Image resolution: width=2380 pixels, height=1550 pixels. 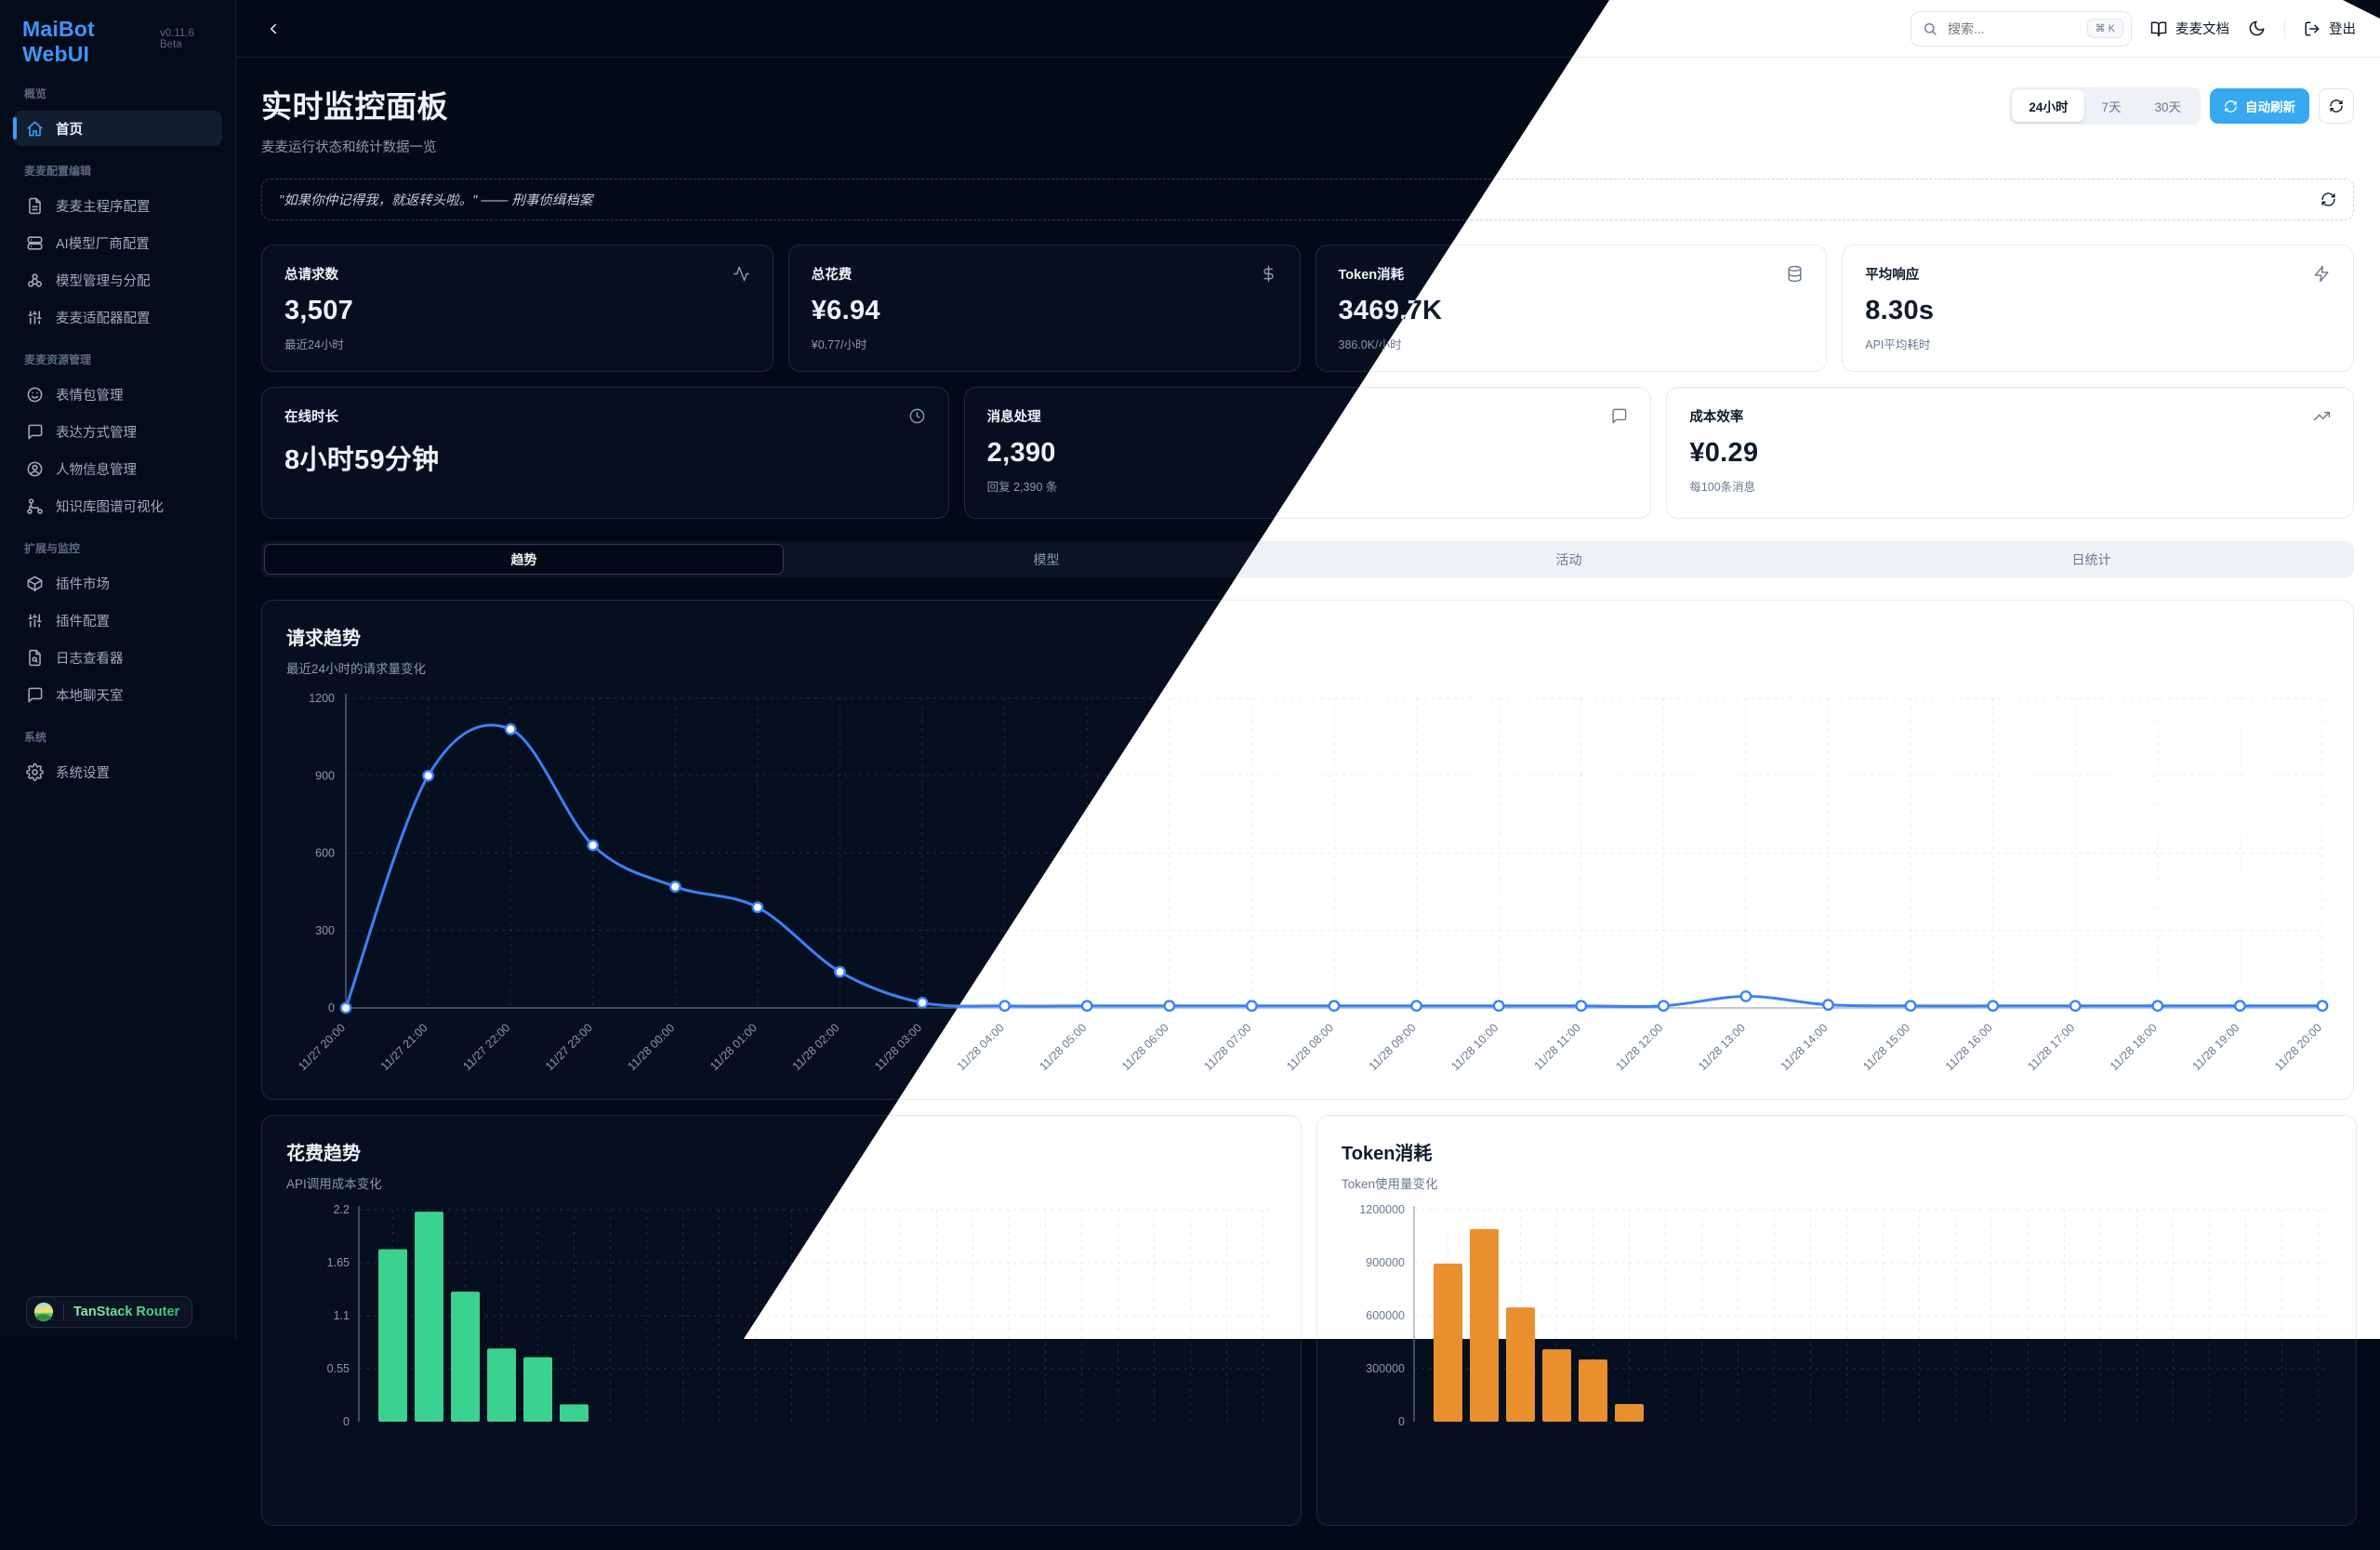 I want to click on svg-text: 1.1, so click(x=342, y=1315).